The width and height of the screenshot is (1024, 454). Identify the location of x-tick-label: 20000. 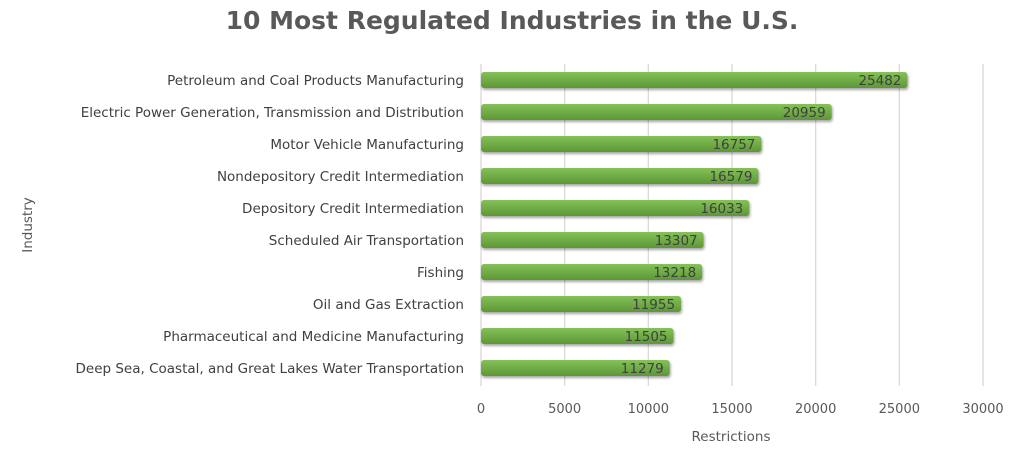
(815, 409).